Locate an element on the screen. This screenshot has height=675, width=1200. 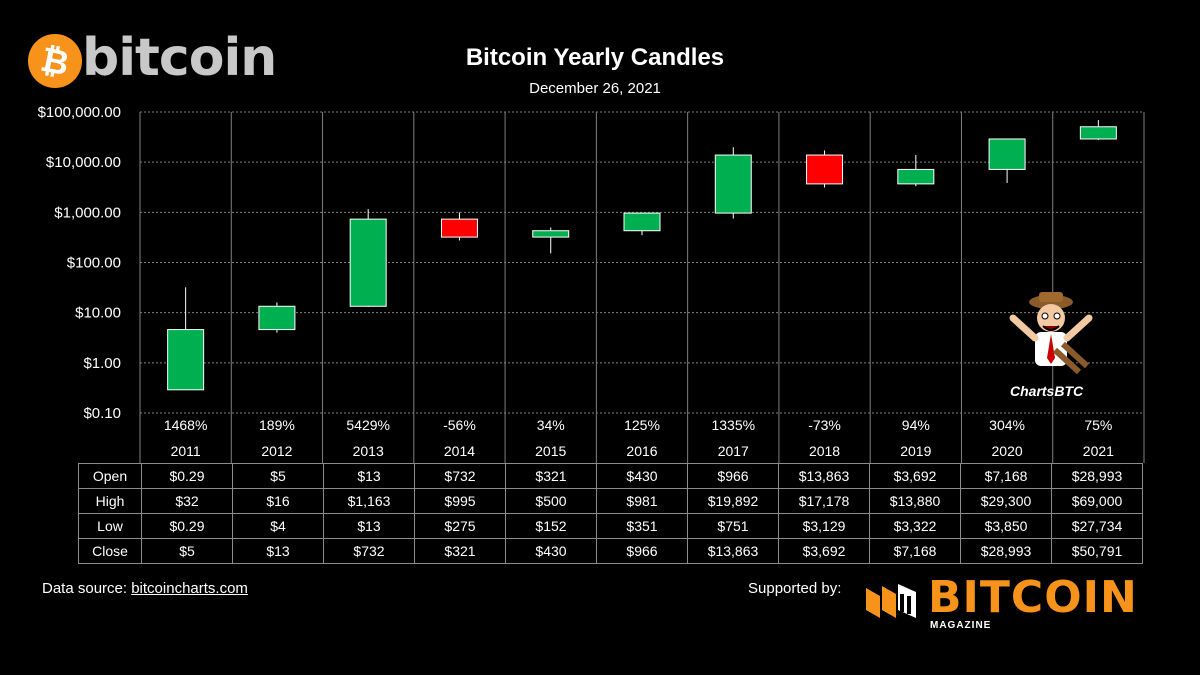
y-tick-label: $100.00 is located at coordinates (94, 263).